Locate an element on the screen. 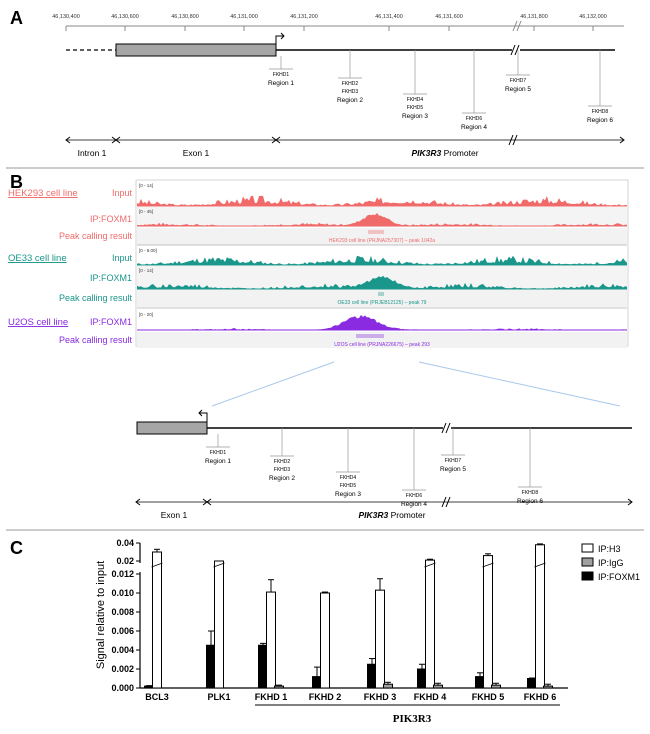  promoter-label: PIK3R3 Promoter is located at coordinates (444, 153).